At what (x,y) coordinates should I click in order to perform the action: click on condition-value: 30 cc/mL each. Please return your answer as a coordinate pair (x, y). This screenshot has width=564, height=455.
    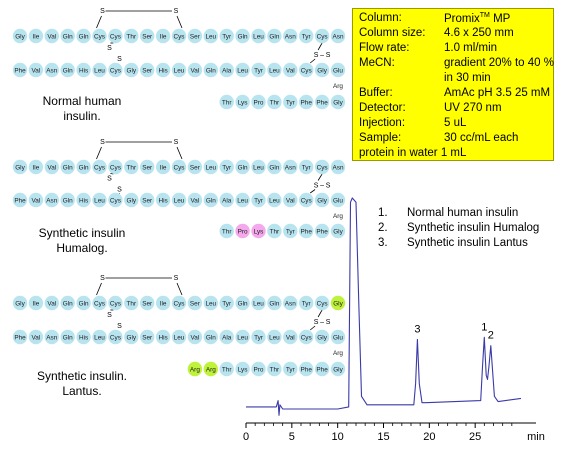
    Looking at the image, I should click on (481, 138).